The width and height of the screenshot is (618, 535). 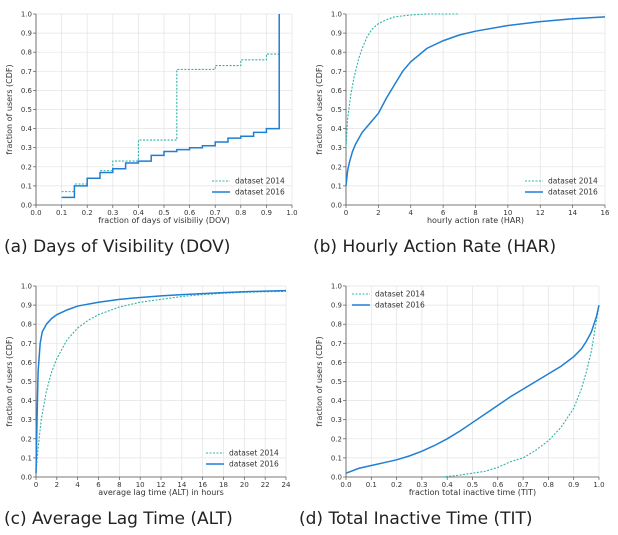 What do you see at coordinates (421, 485) in the screenshot?
I see `x-tick-label: 0.3` at bounding box center [421, 485].